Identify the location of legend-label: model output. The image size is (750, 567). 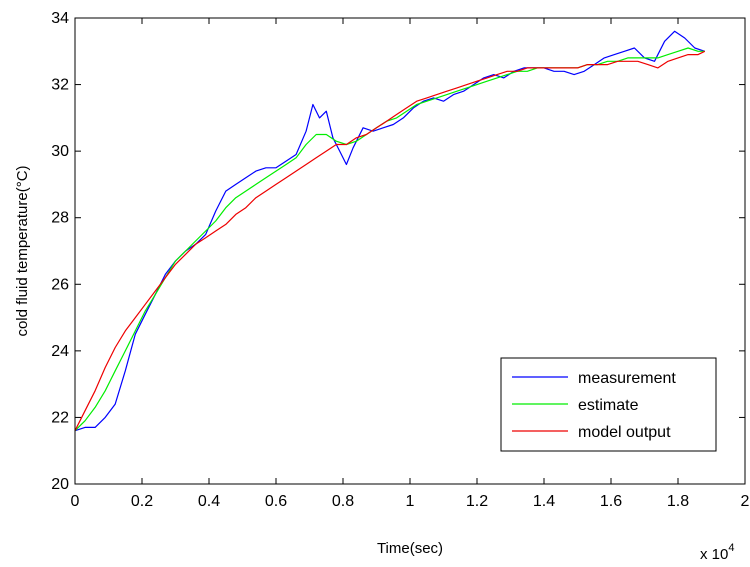
(624, 432).